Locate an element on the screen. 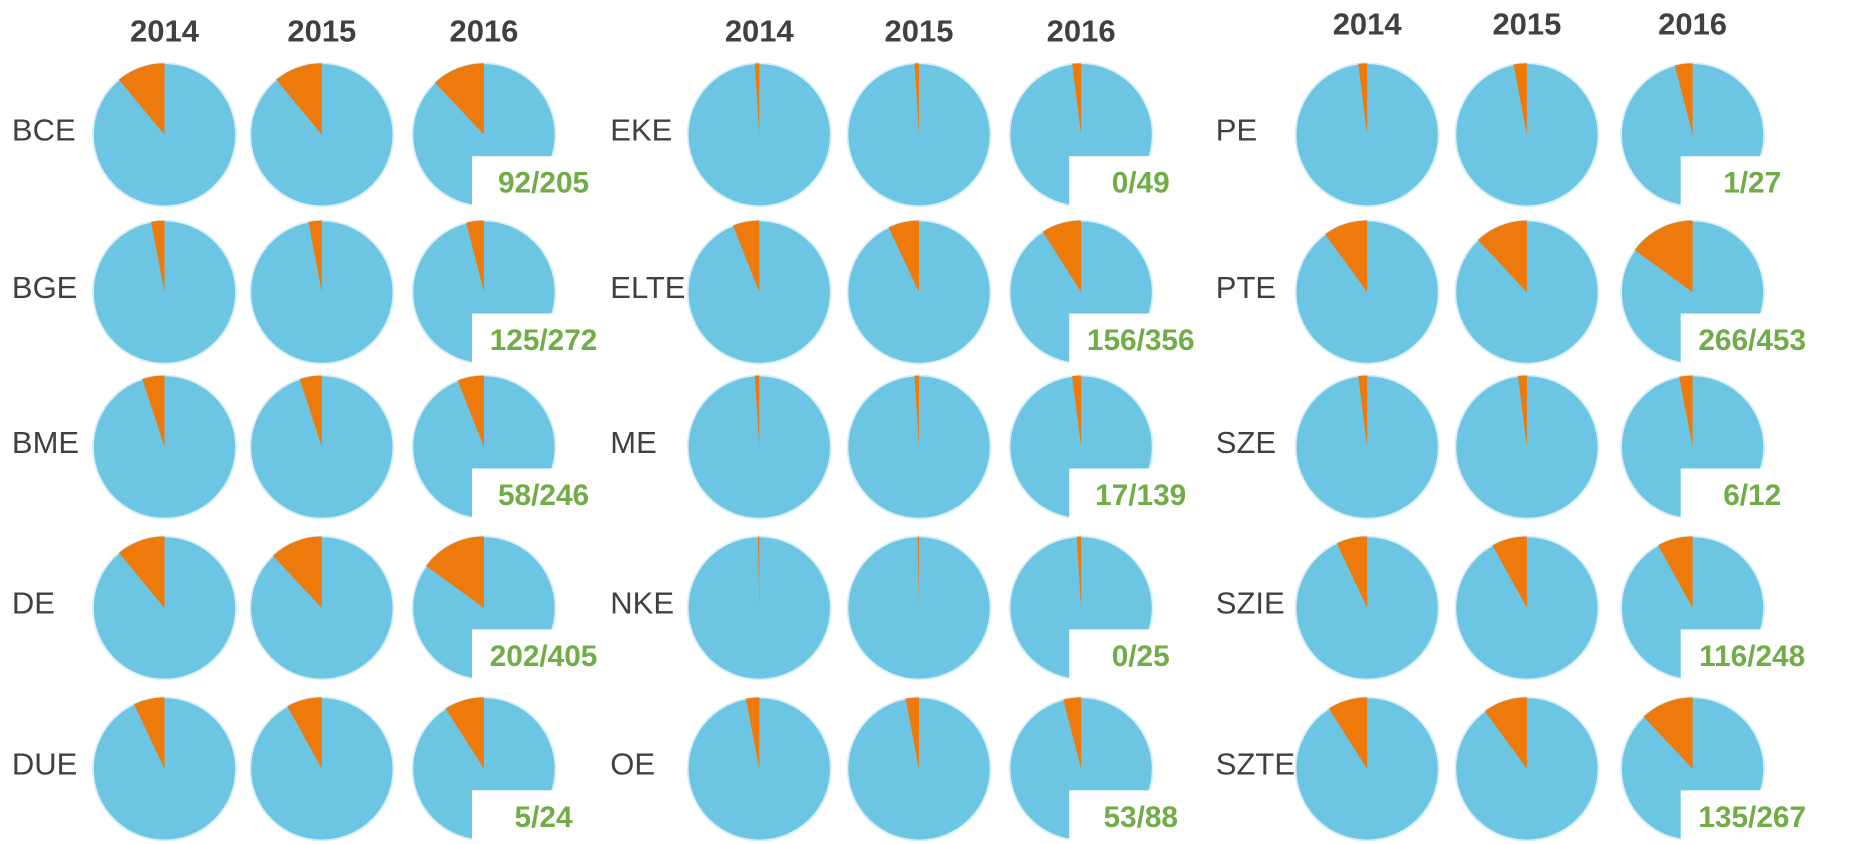  annotation: 202/405 is located at coordinates (544, 656).